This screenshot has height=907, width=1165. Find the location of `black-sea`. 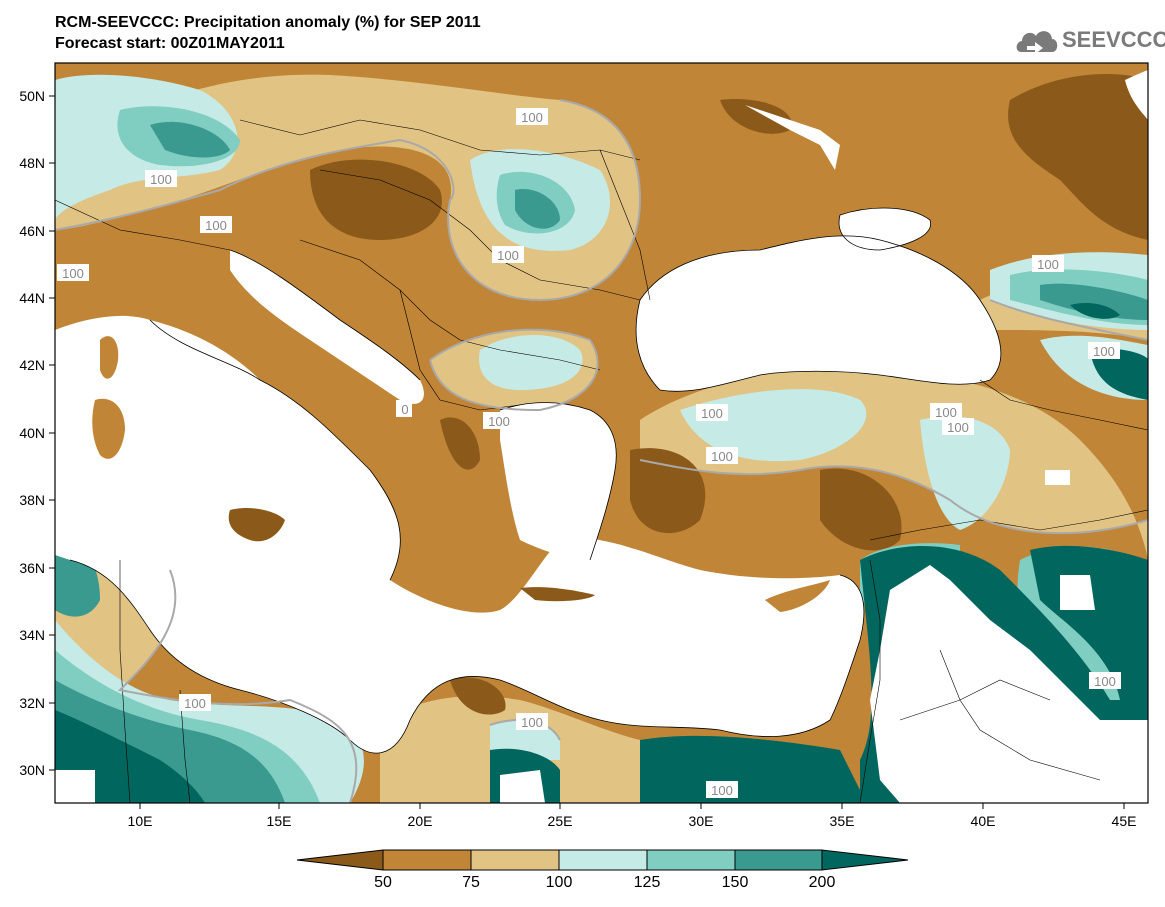

black-sea is located at coordinates (818, 313).